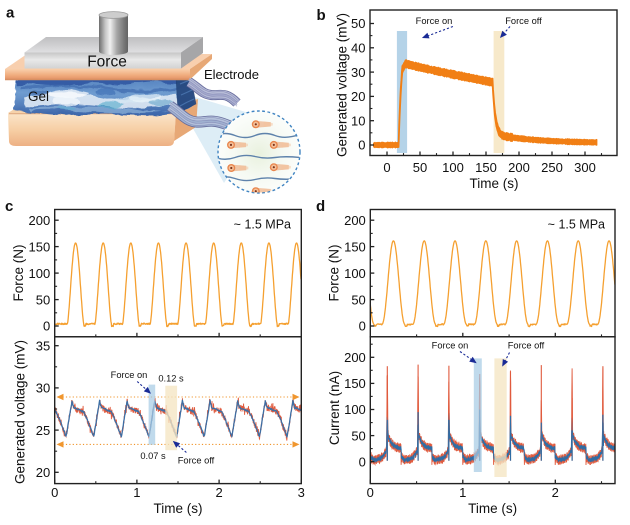 Image resolution: width=630 pixels, height=525 pixels. What do you see at coordinates (107, 62) in the screenshot?
I see `svg-text: Force` at bounding box center [107, 62].